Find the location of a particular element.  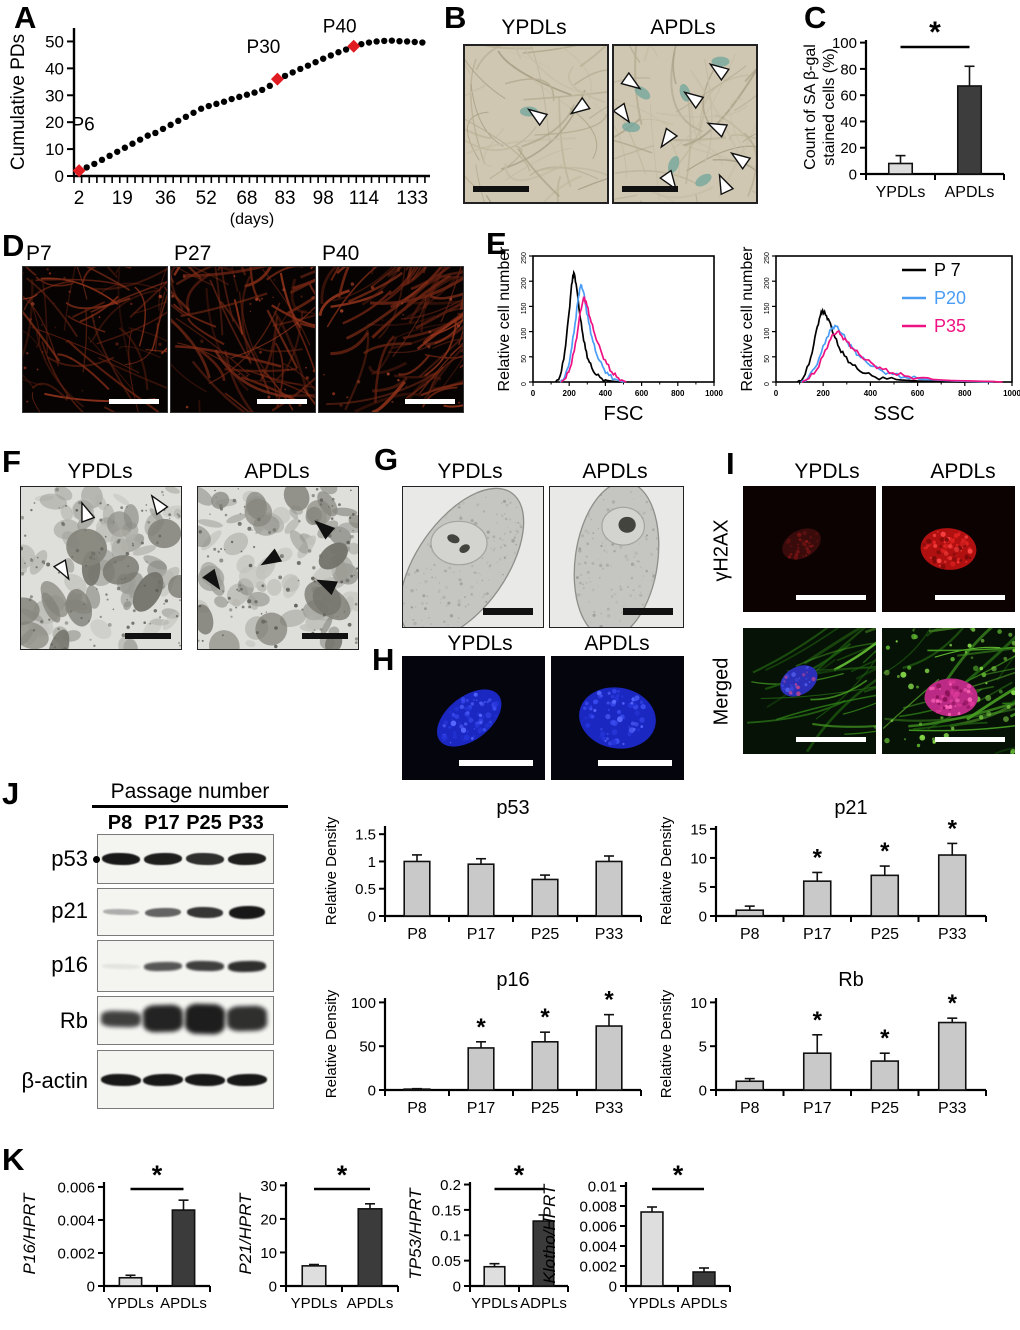

y-tick-label: 20 is located at coordinates (268, 1219).